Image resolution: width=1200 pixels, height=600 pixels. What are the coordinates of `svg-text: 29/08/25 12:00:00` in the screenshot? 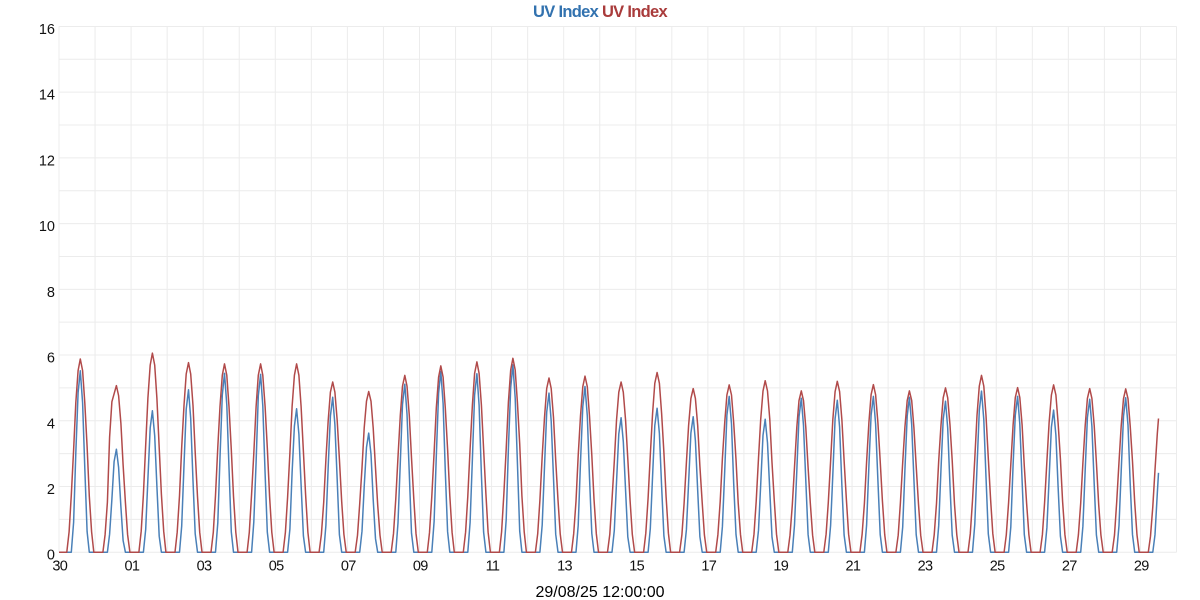 It's located at (599, 592).